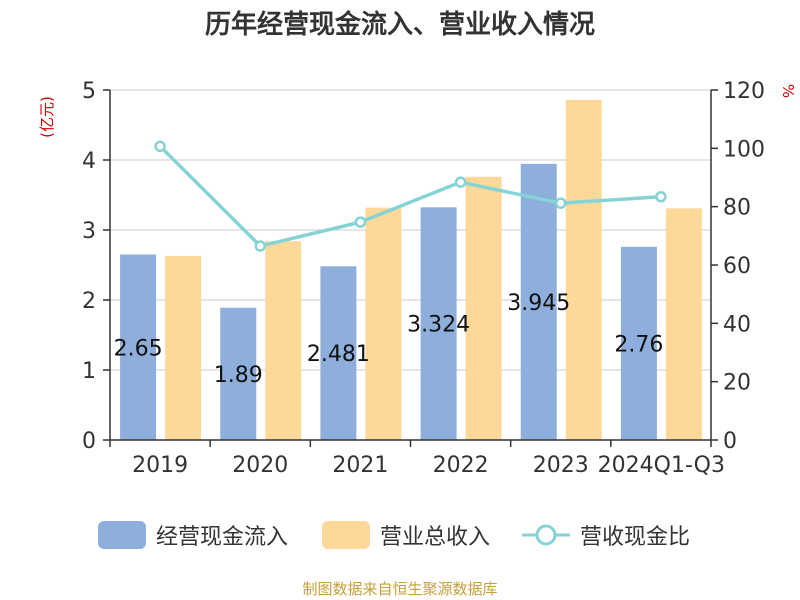 The width and height of the screenshot is (800, 600). What do you see at coordinates (400, 589) in the screenshot?
I see `source-note: 制图数据来自恒生聚源数据库` at bounding box center [400, 589].